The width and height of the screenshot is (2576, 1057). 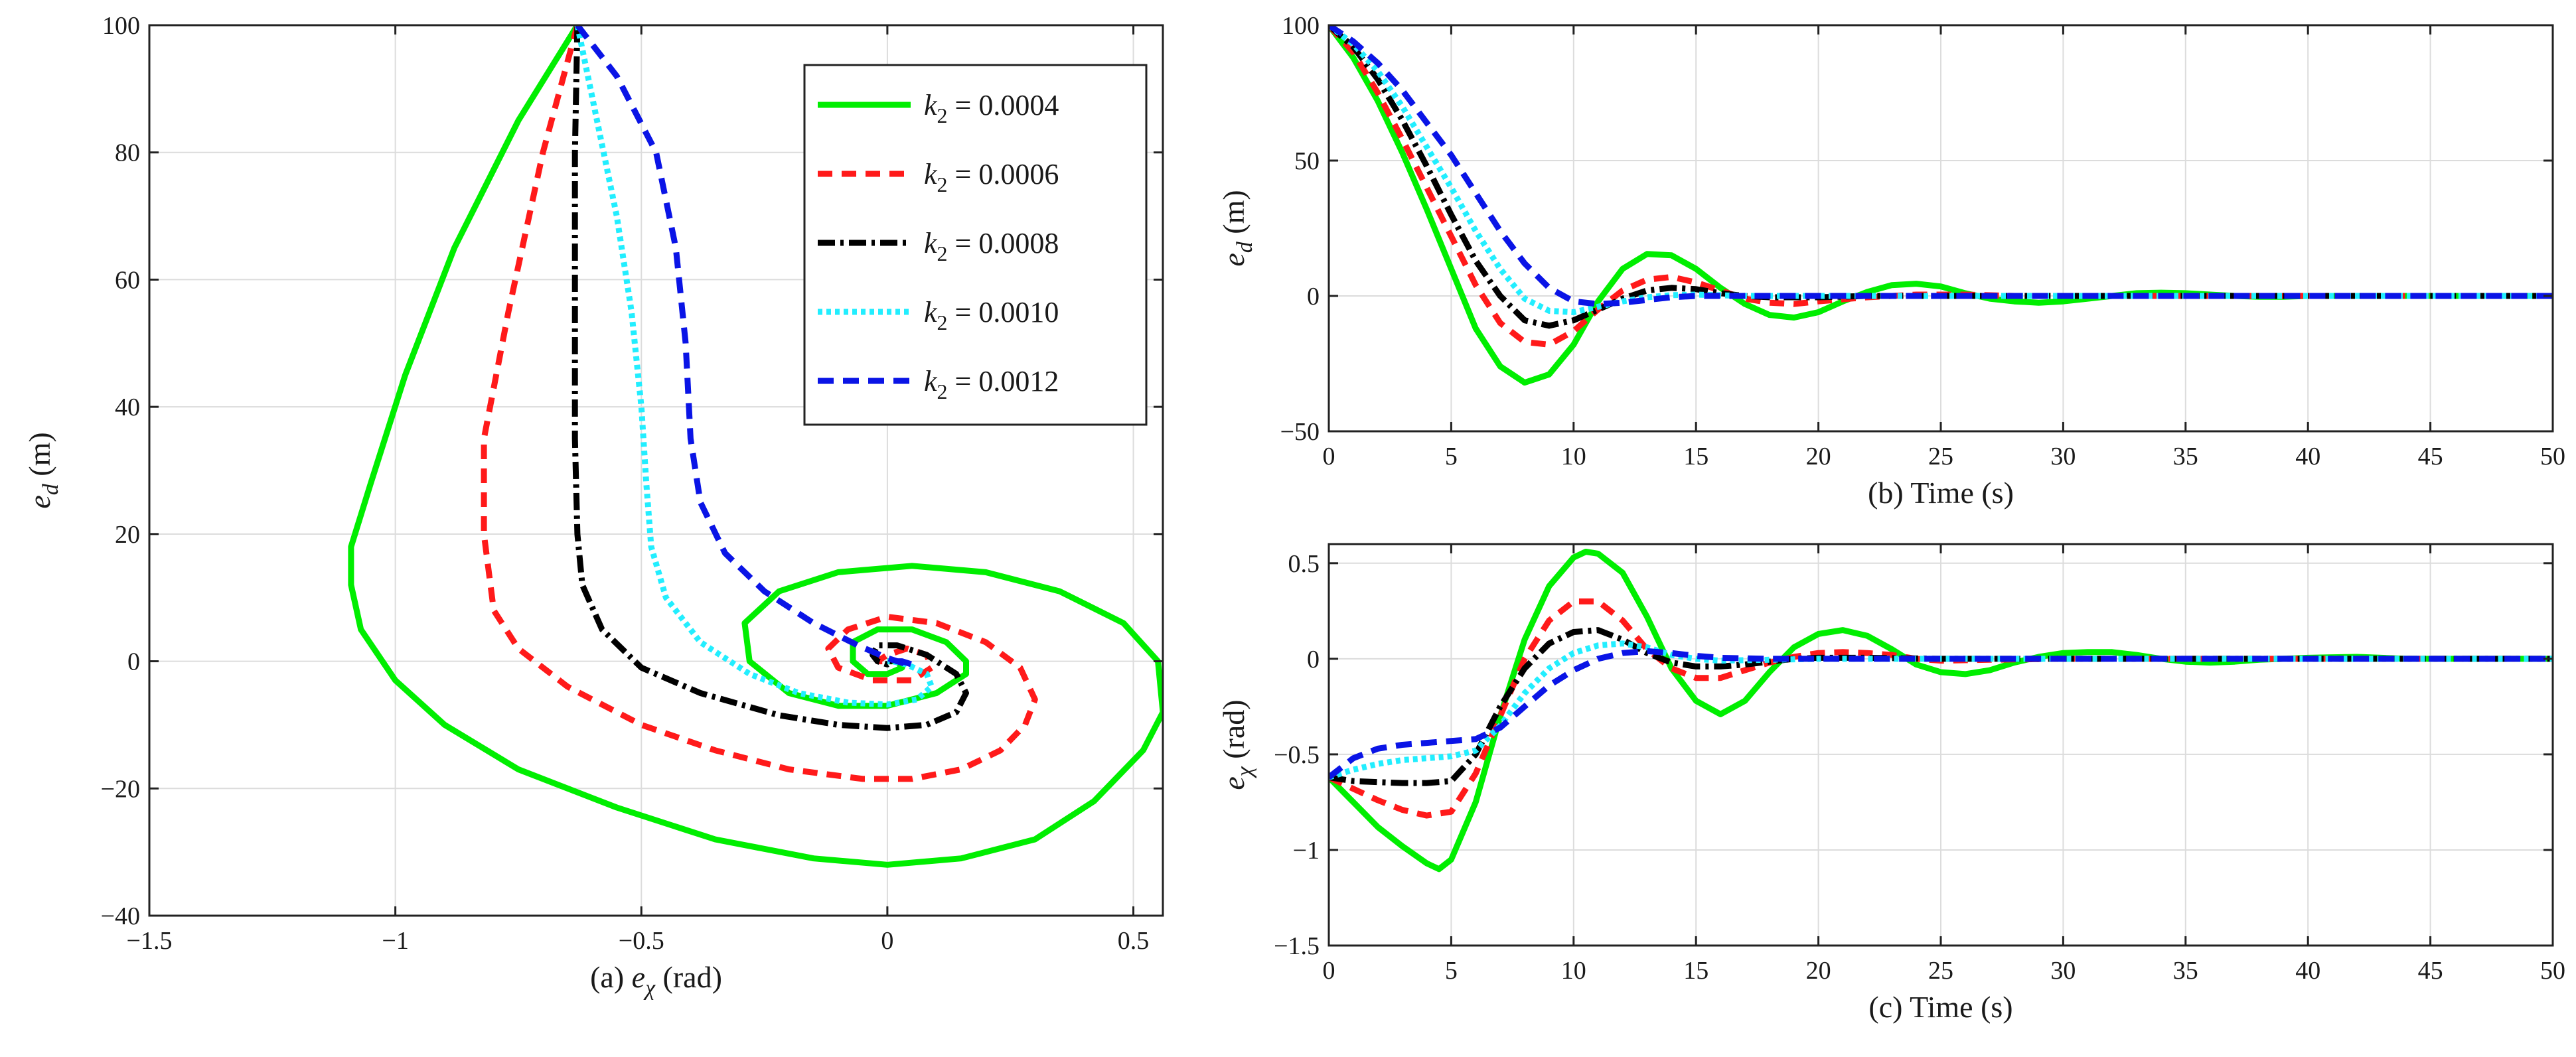 I want to click on y-tick-label: −50, so click(x=1300, y=432).